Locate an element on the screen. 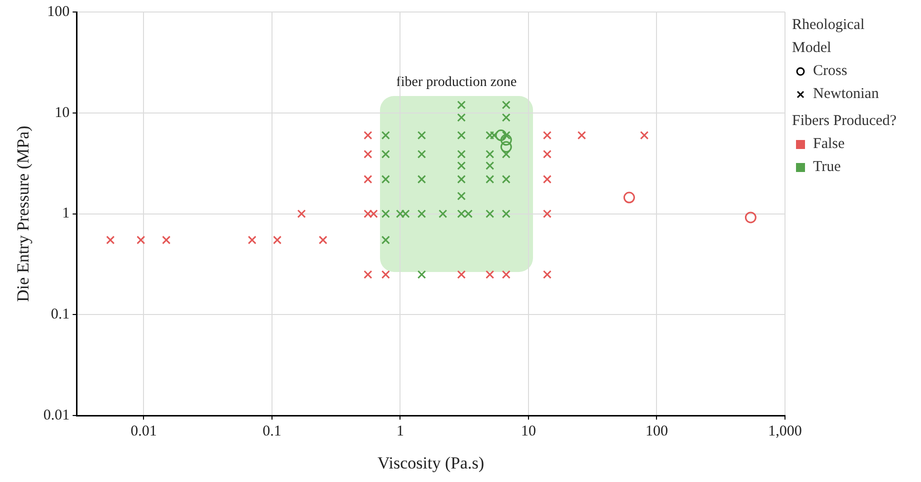 The width and height of the screenshot is (921, 482). text: Rheological Model is located at coordinates (829, 37).